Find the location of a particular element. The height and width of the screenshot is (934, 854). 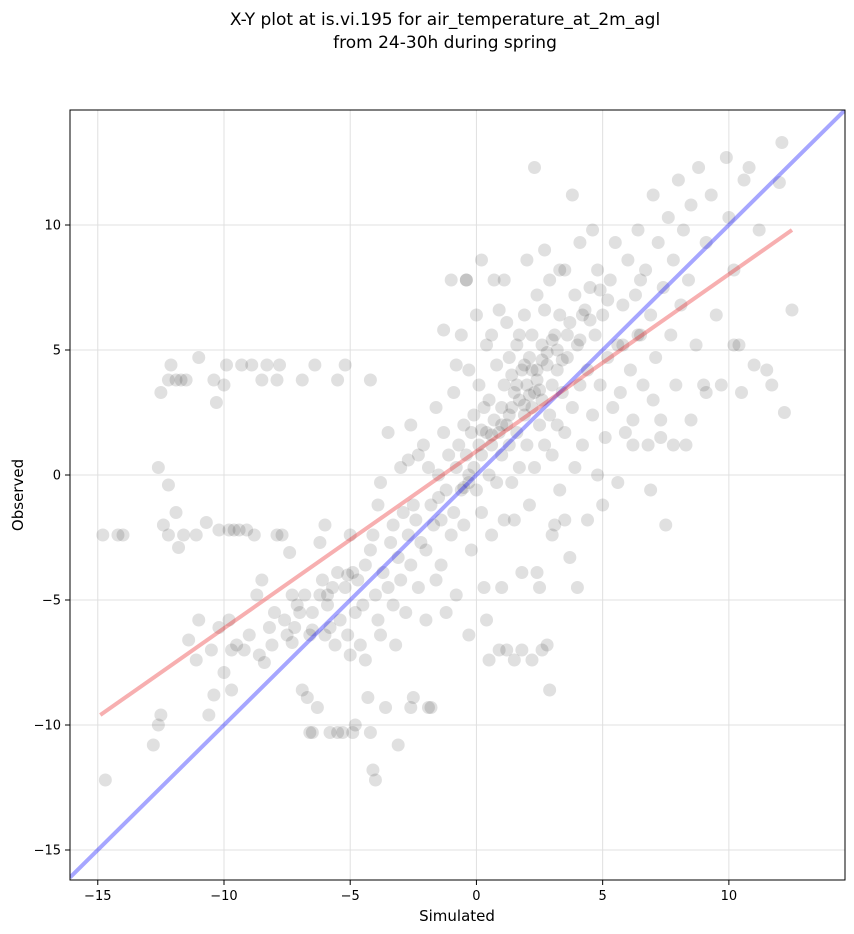

x-tick-label: −15 is located at coordinates (97, 896).